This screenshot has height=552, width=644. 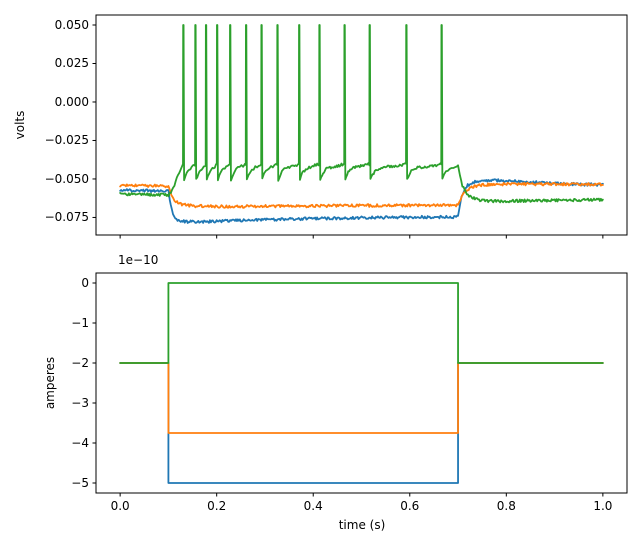 What do you see at coordinates (138, 260) in the screenshot?
I see `bottom-axis-offset-label: 1e−10` at bounding box center [138, 260].